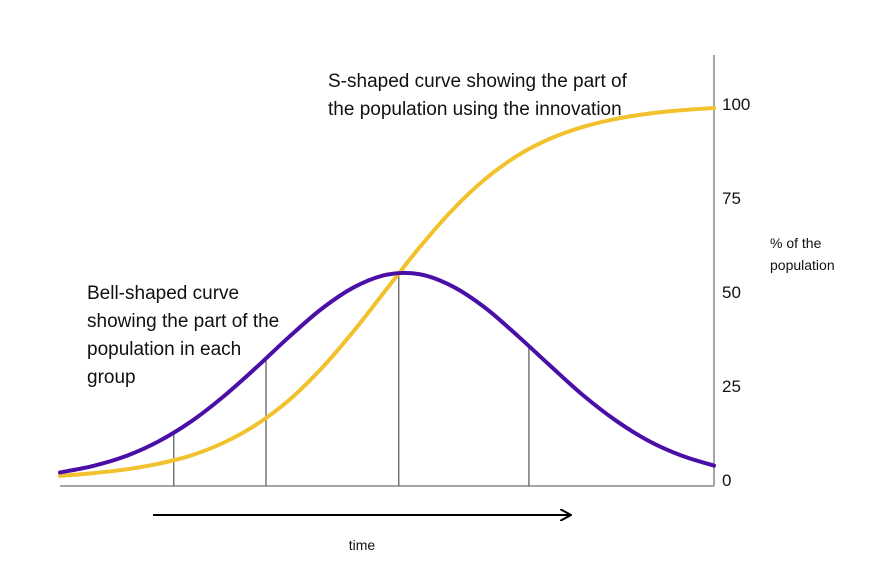 This screenshot has width=877, height=569. Describe the element at coordinates (731, 198) in the screenshot. I see `y-tick-label: 75` at that location.